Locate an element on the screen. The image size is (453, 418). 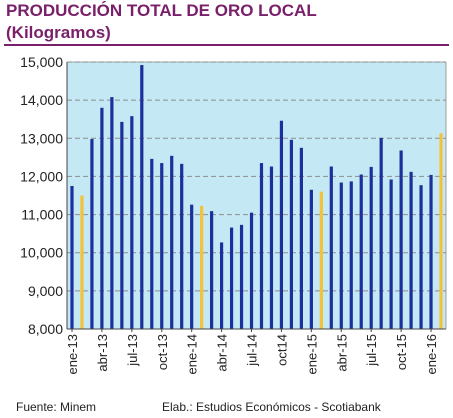
y-tick-label: 9,000 is located at coordinates (45, 291).